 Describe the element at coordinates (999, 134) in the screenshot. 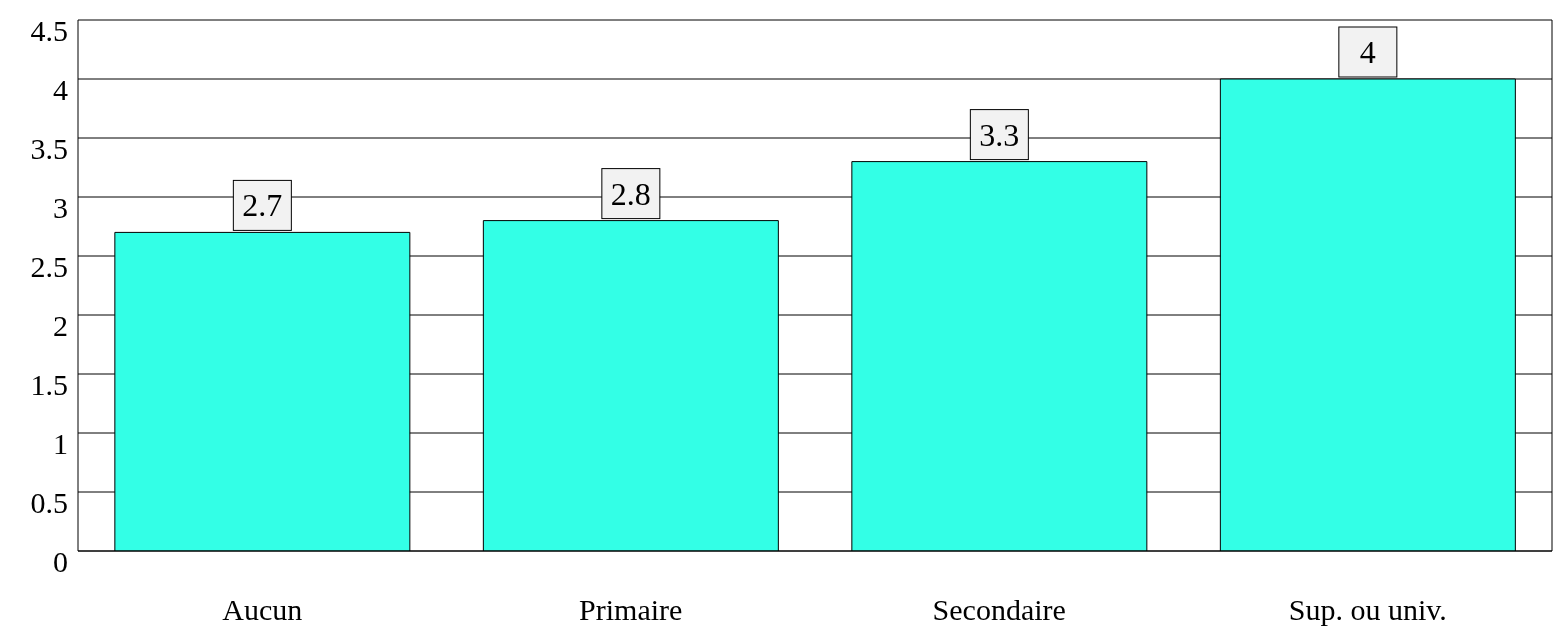

I see `data-label: 3.3` at that location.